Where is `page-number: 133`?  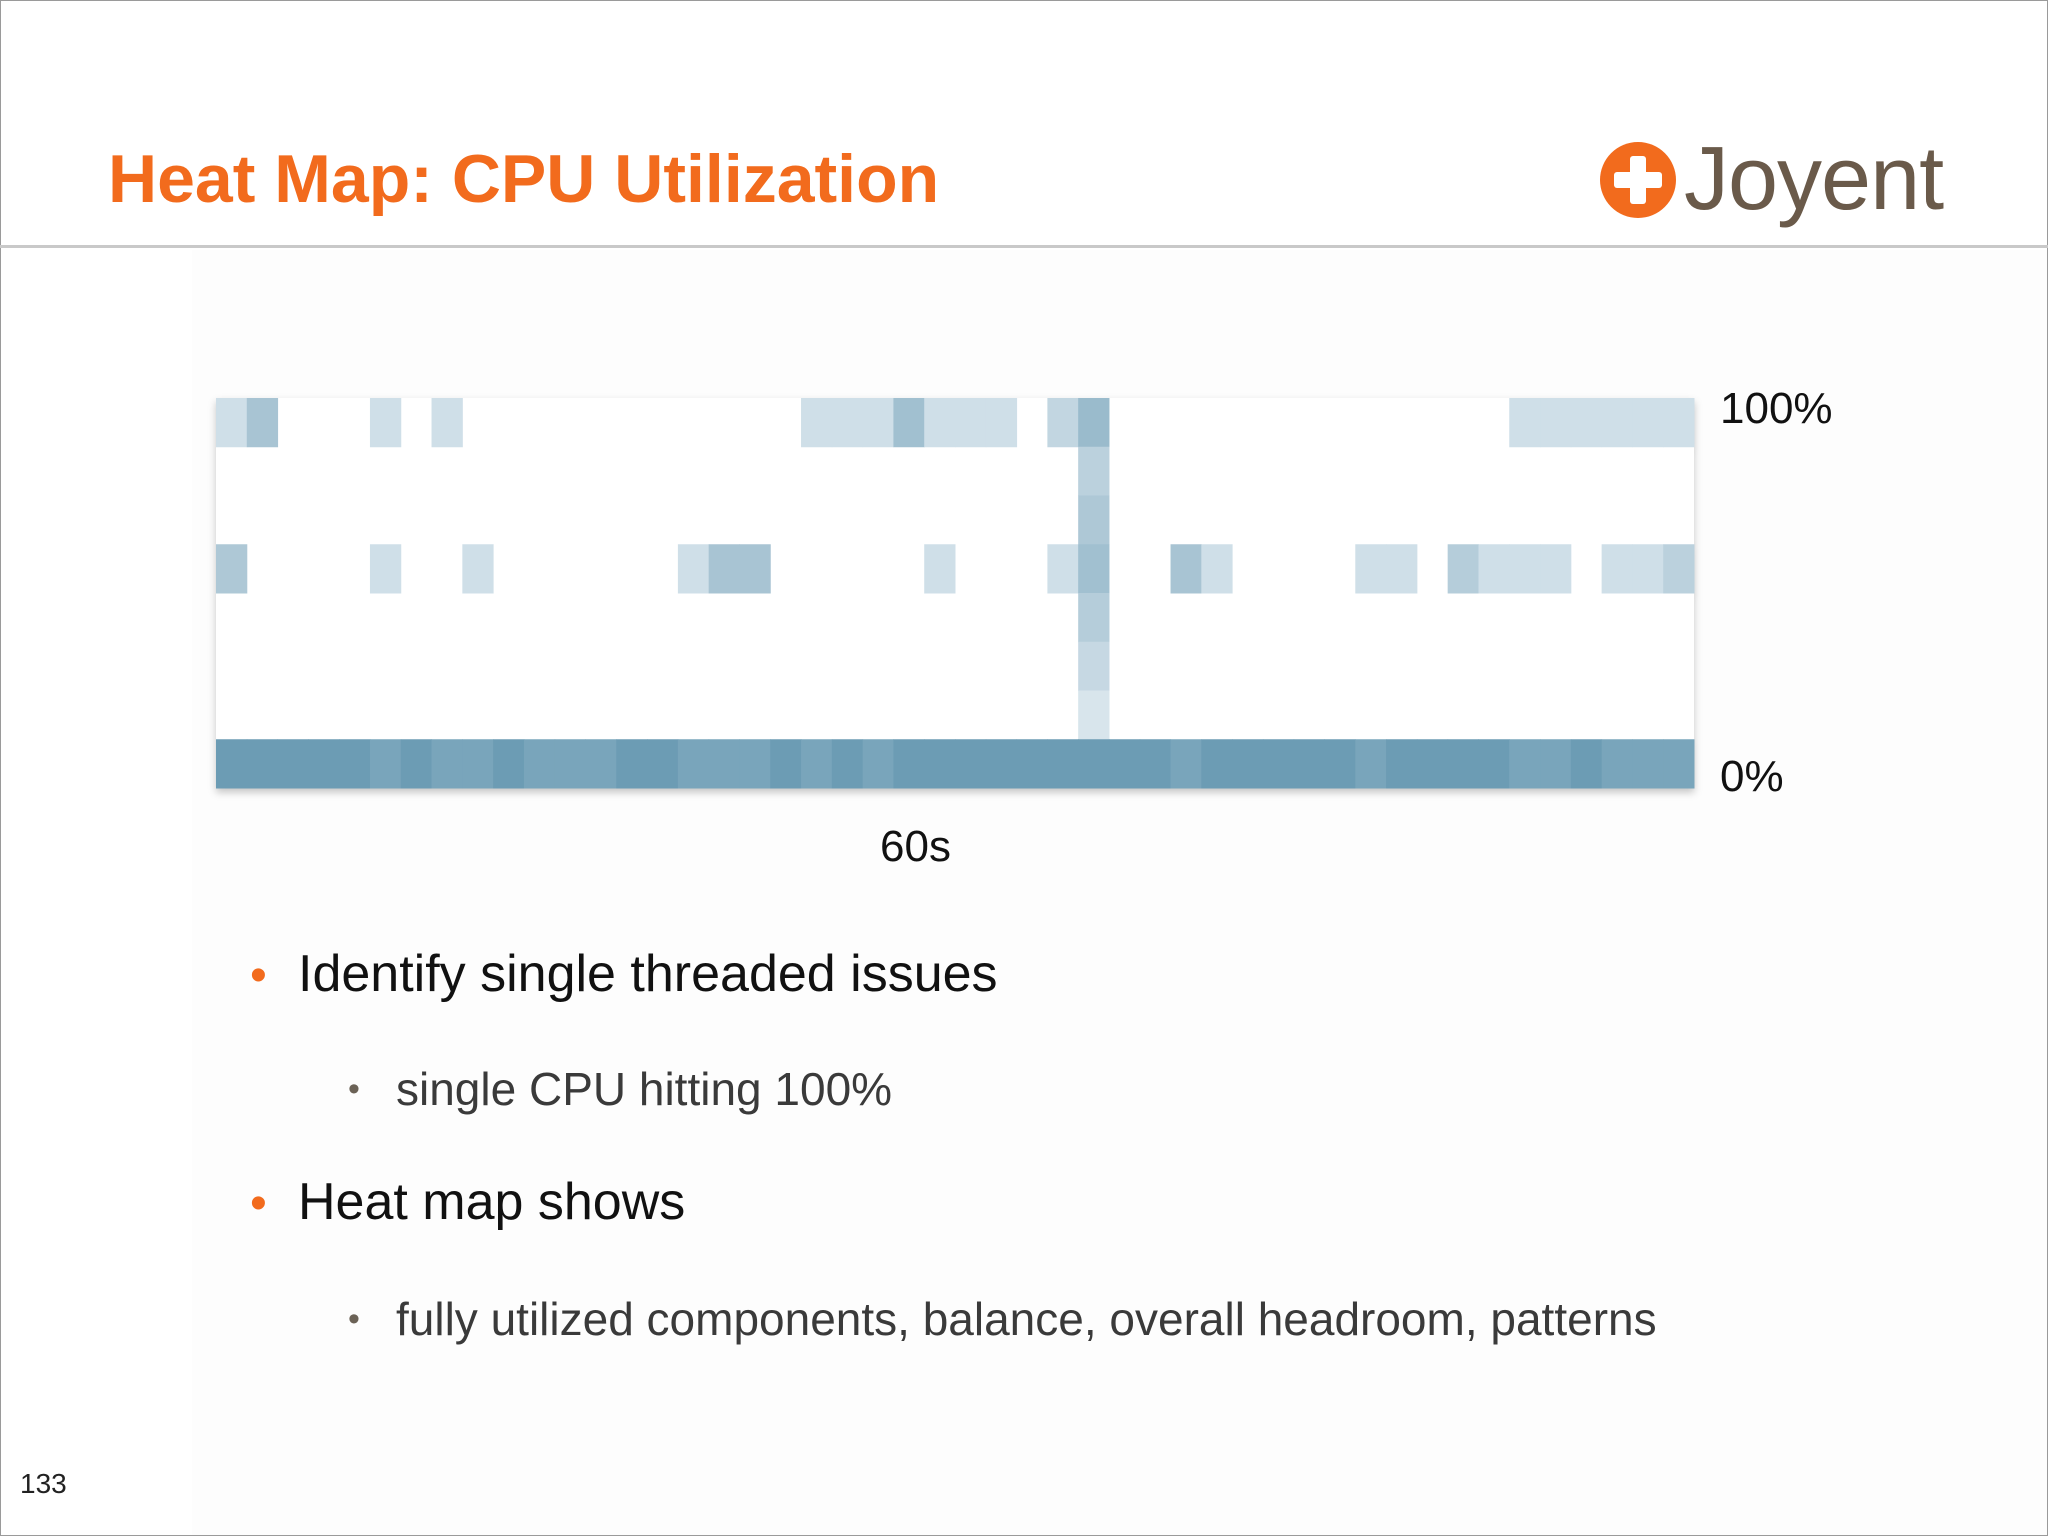 page-number: 133 is located at coordinates (43, 1483).